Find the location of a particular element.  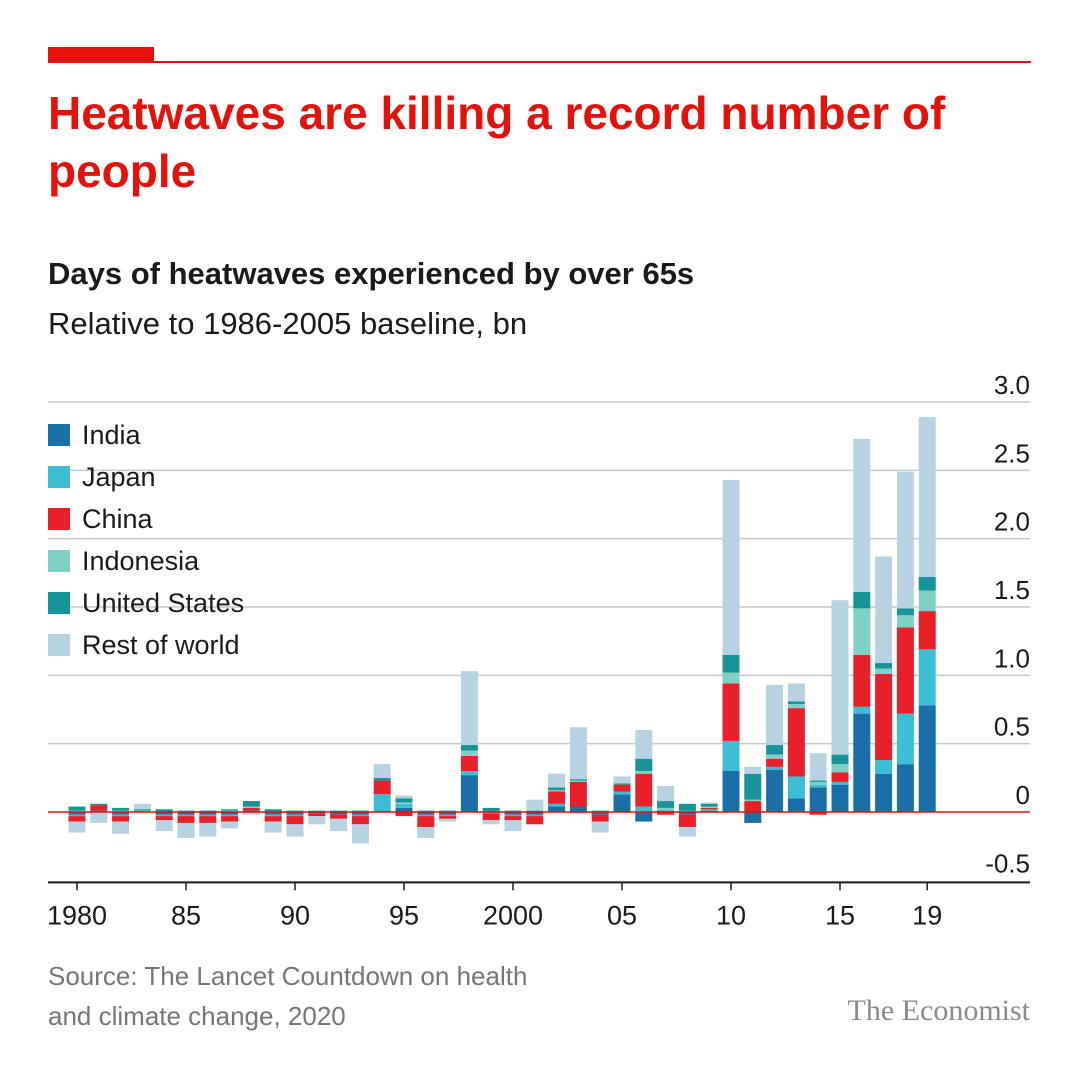

y-tick-label: 0 is located at coordinates (1023, 795).